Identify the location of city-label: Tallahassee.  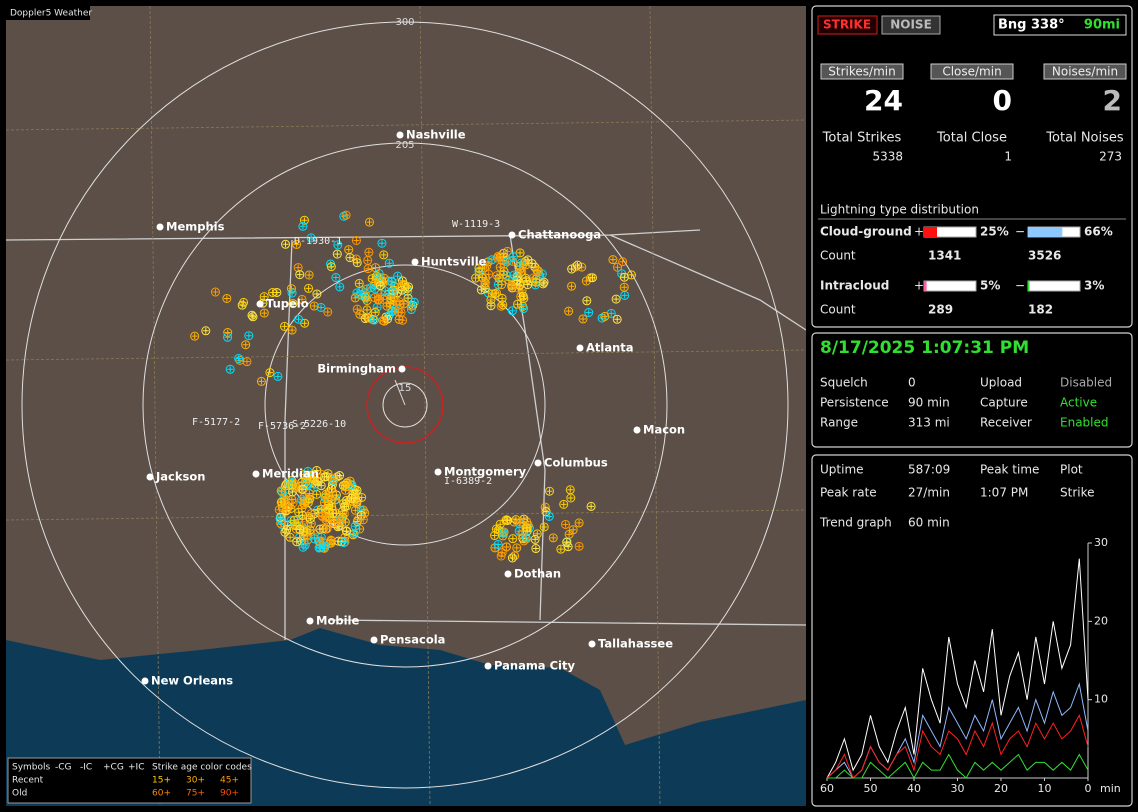
(635, 644).